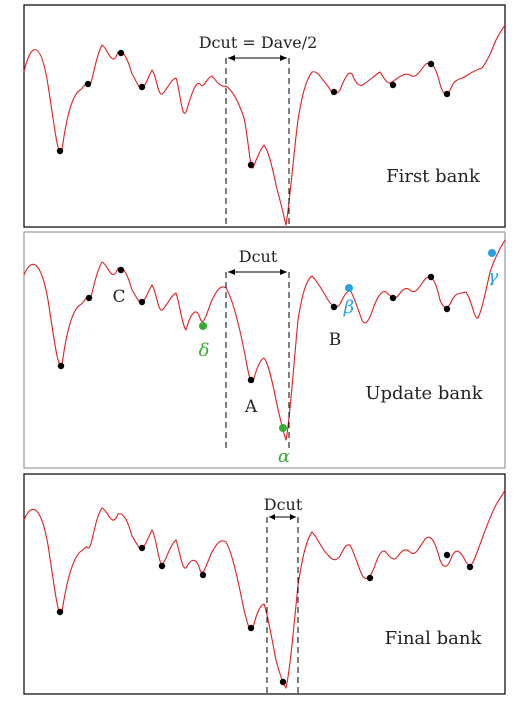 The height and width of the screenshot is (712, 530). Describe the element at coordinates (284, 456) in the screenshot. I see `label-alpha: α` at that location.